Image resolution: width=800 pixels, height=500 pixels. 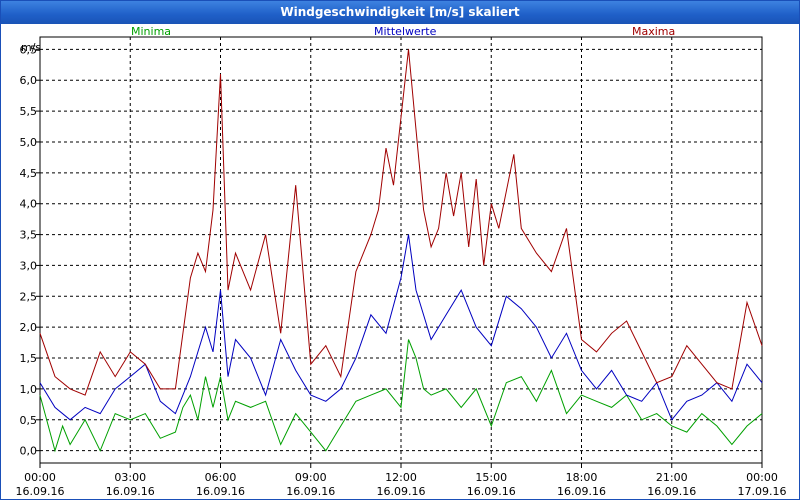 I want to click on y-tick-label: 6,0, so click(x=29, y=80).